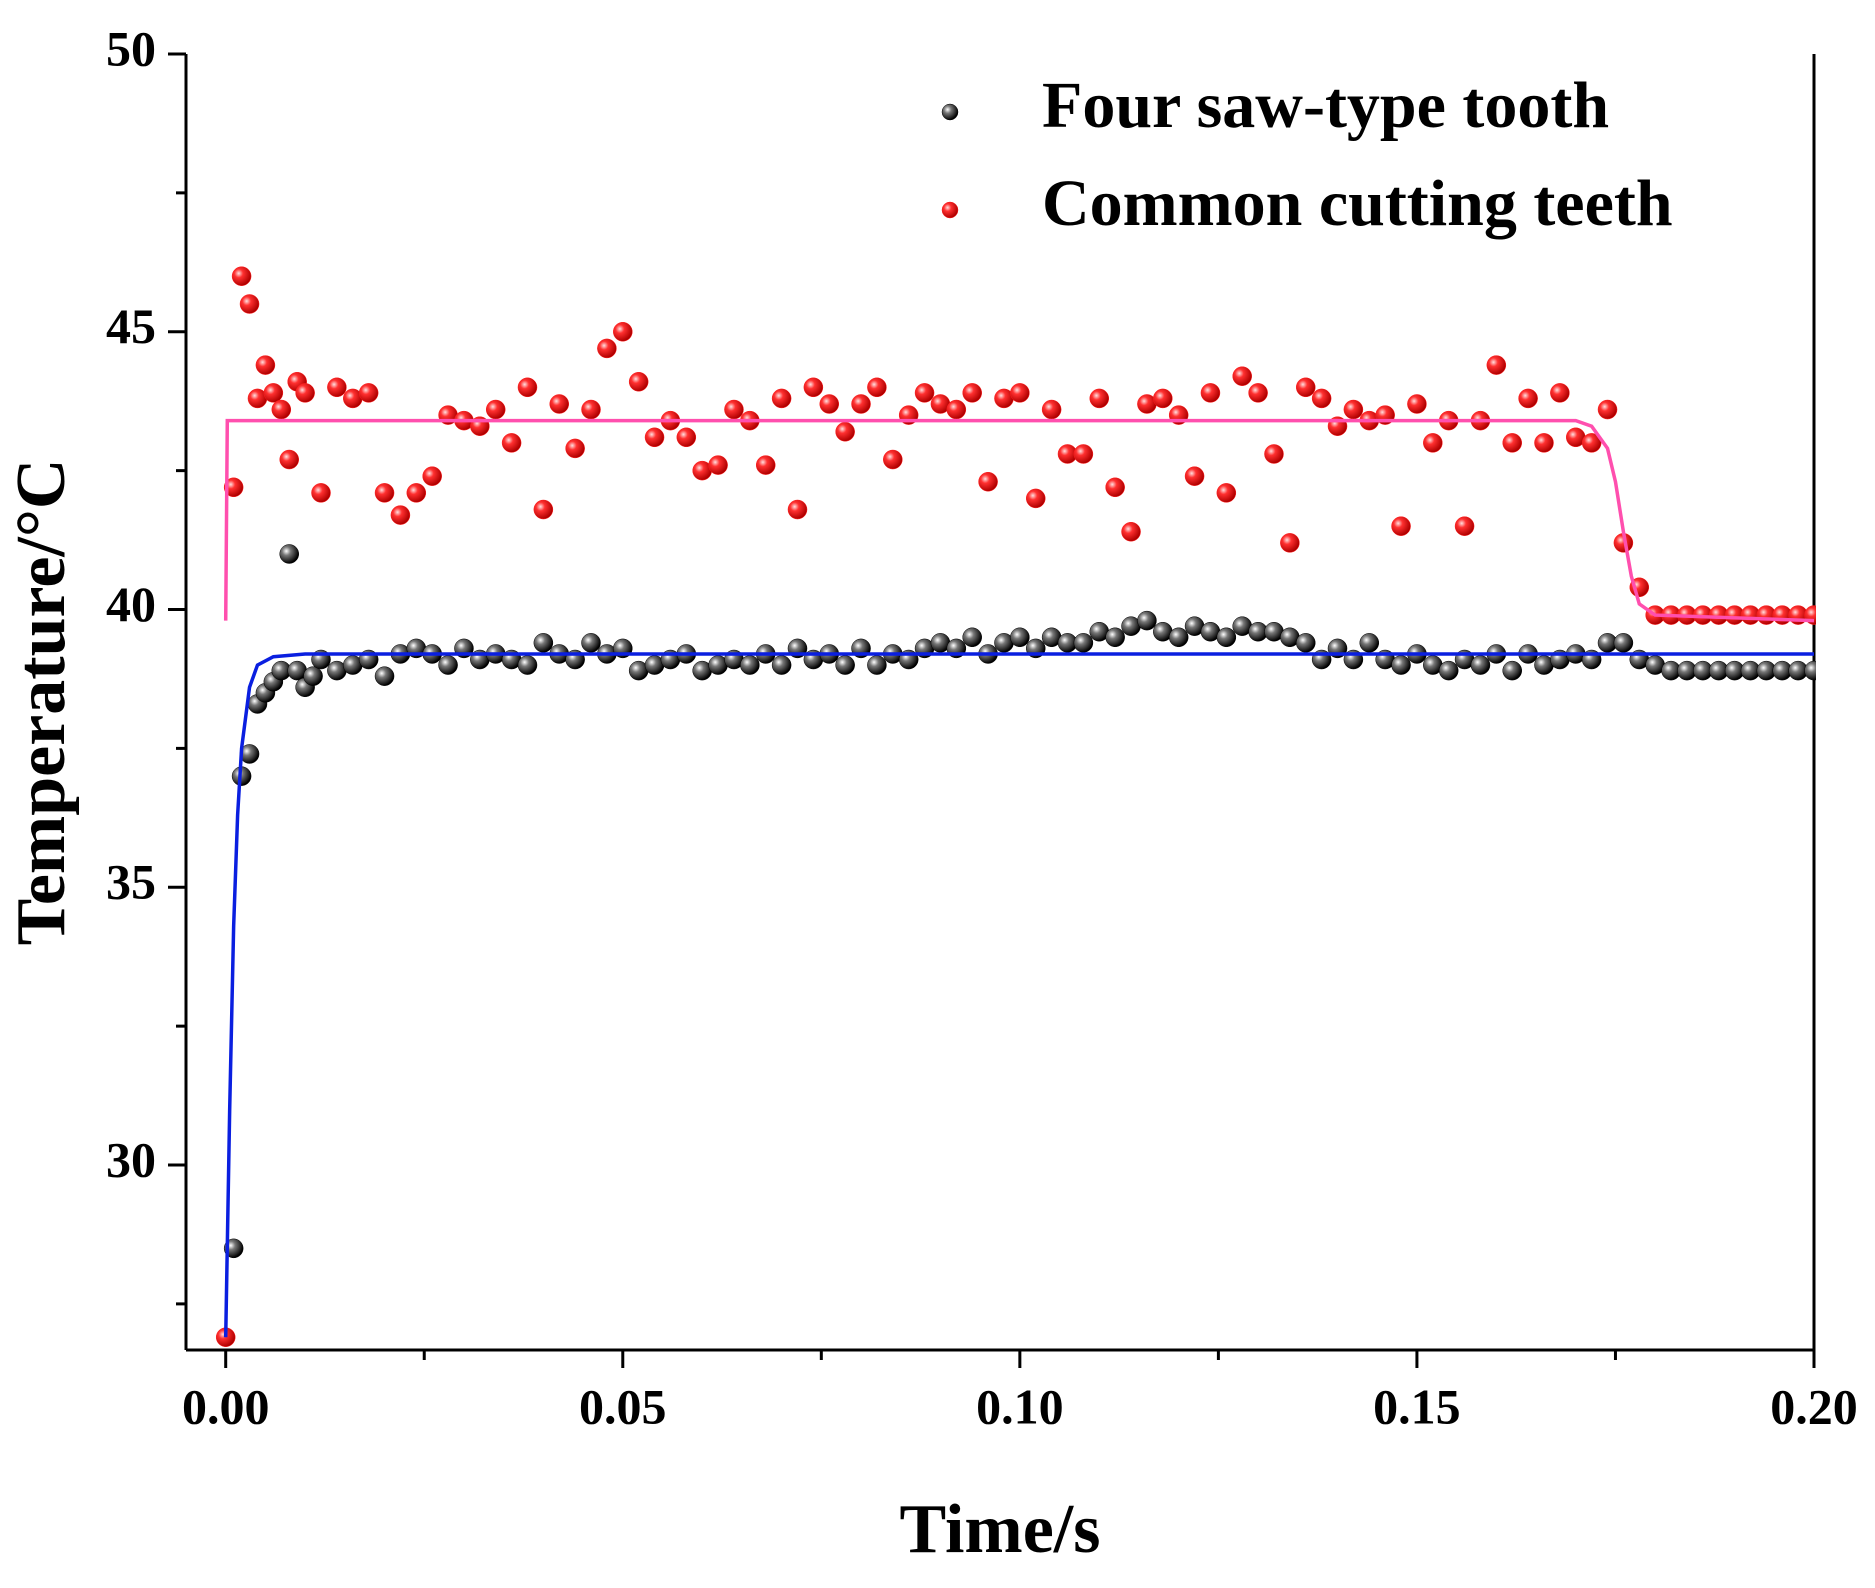 The image size is (1875, 1588). Describe the element at coordinates (131, 48) in the screenshot. I see `y-tick-label: 50` at that location.